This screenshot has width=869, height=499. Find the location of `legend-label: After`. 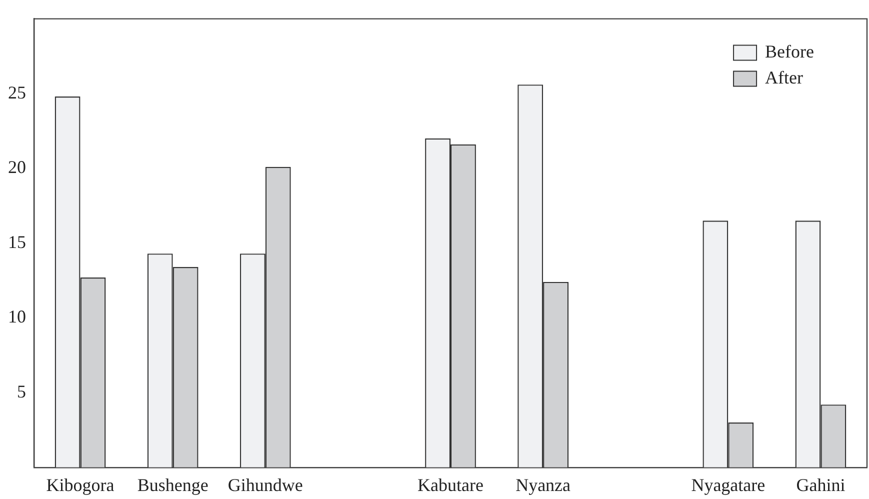

legend-label: After is located at coordinates (784, 78).